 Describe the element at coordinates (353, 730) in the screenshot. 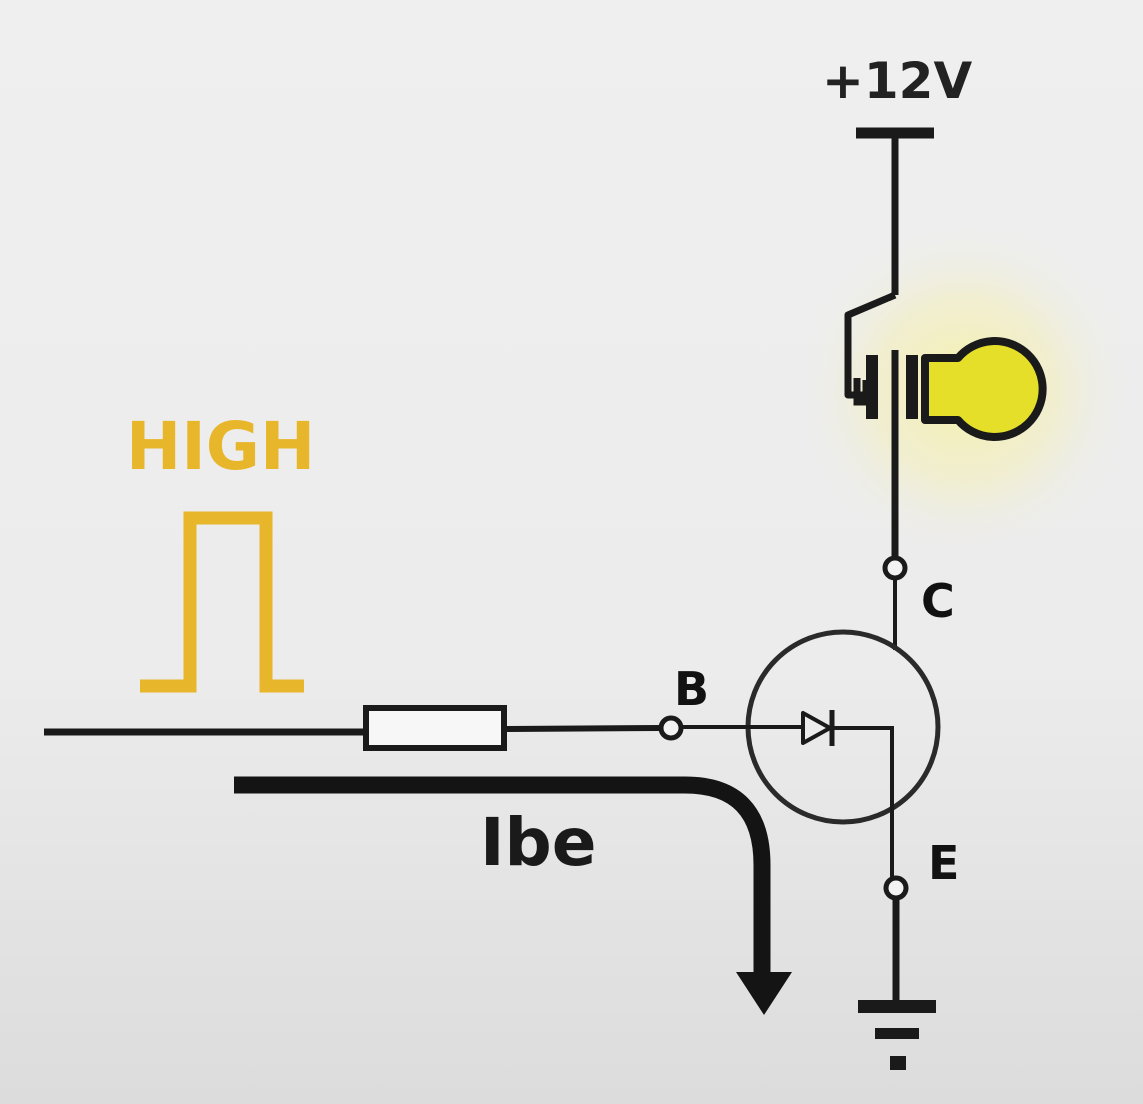

I see `input-wire` at that location.